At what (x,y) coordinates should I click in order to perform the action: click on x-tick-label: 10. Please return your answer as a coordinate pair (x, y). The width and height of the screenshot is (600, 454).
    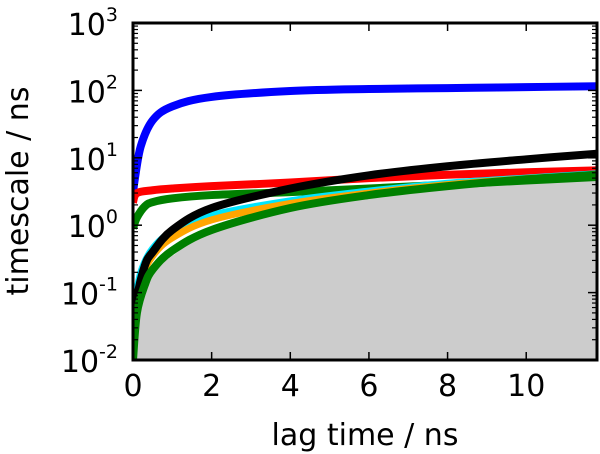
    Looking at the image, I should click on (526, 386).